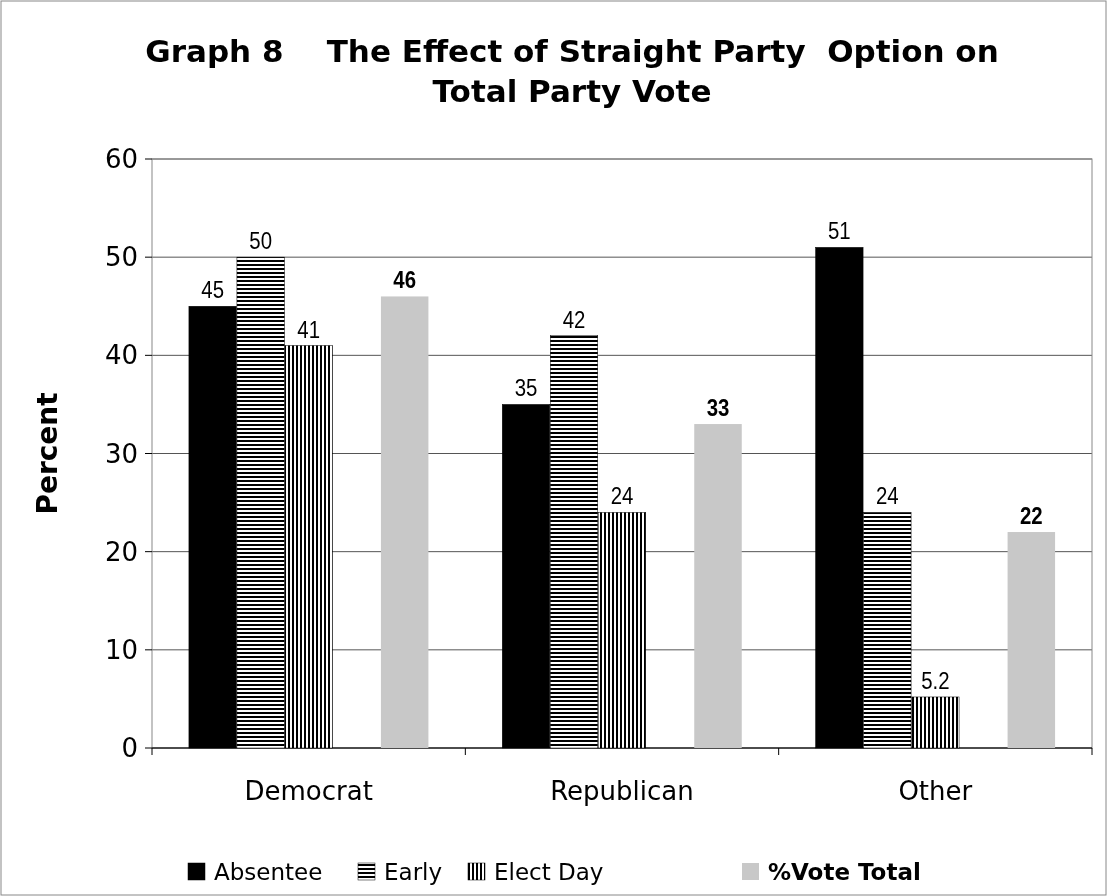 This screenshot has width=1107, height=896. Describe the element at coordinates (121, 453) in the screenshot. I see `y-tick-label: 30` at that location.